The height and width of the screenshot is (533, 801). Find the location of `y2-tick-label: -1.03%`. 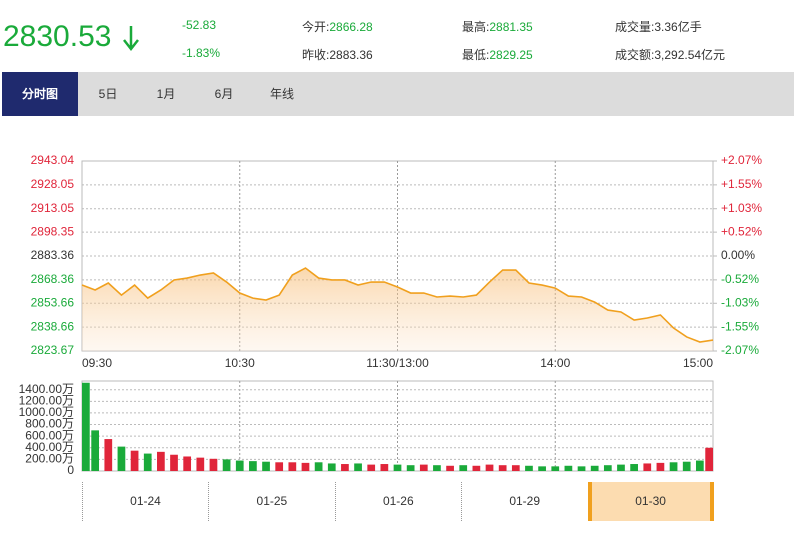

y2-tick-label: -1.03% is located at coordinates (740, 302).